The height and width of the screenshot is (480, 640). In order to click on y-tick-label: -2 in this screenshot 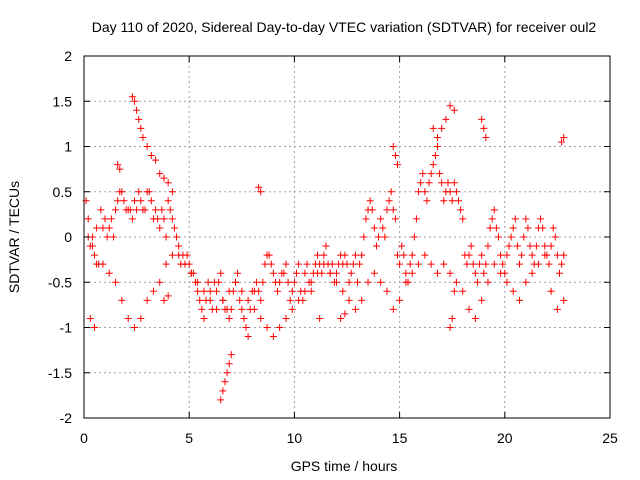, I will do `click(66, 418)`.